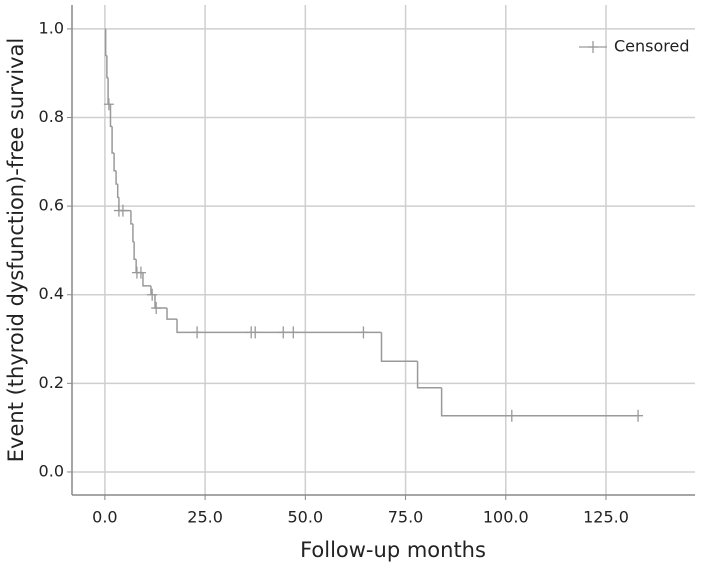 This screenshot has width=707, height=570. What do you see at coordinates (205, 517) in the screenshot?
I see `x-tick-label: 25.0` at bounding box center [205, 517].